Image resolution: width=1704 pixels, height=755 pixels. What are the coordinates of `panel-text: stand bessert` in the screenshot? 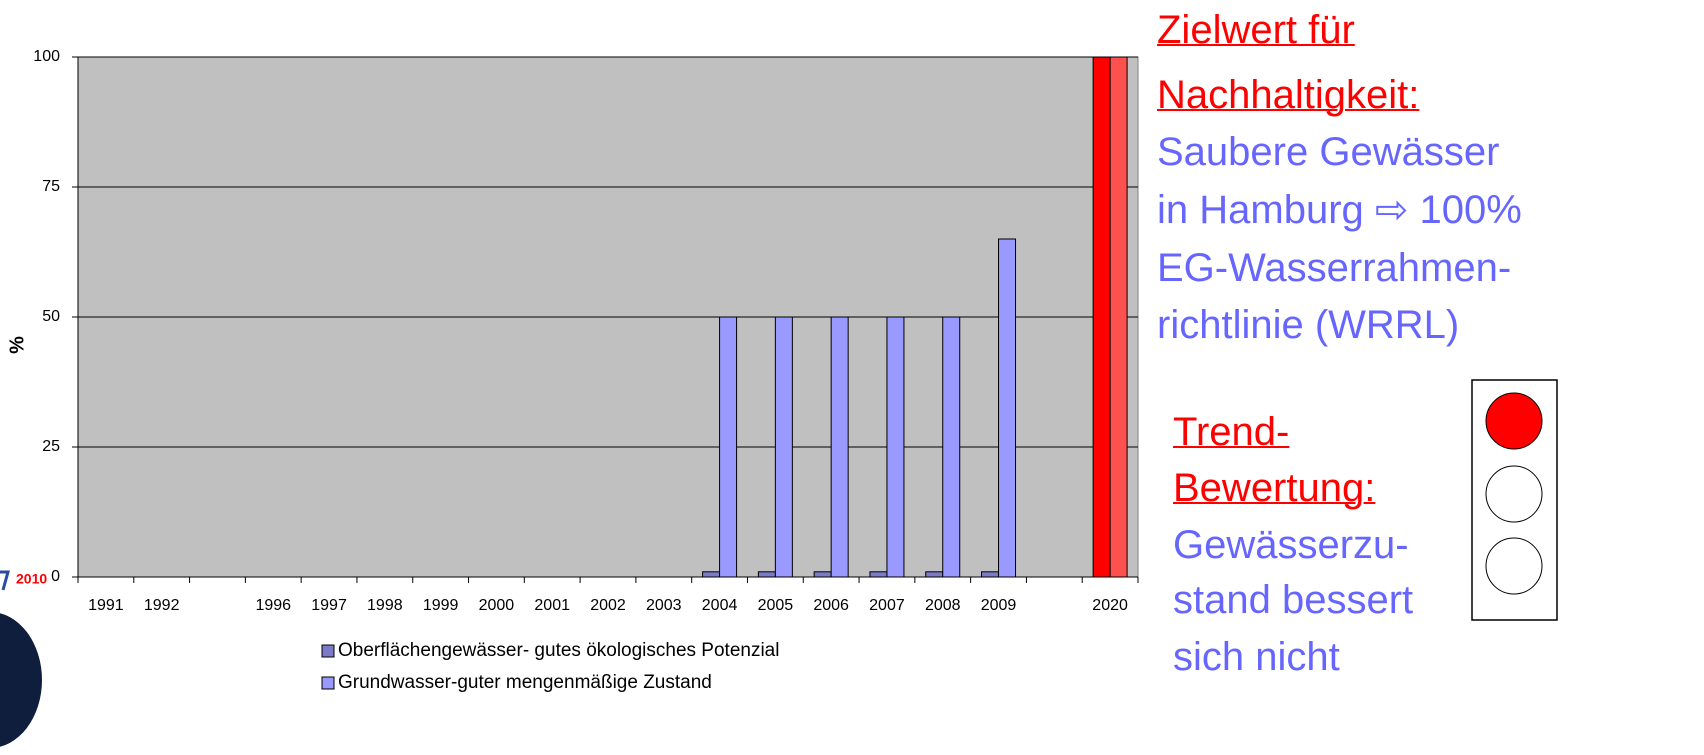 It's located at (1293, 600).